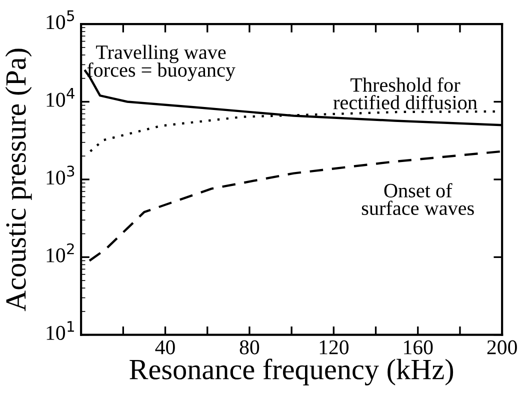 The width and height of the screenshot is (523, 401). Describe the element at coordinates (250, 347) in the screenshot. I see `x-tick-label: 80` at that location.